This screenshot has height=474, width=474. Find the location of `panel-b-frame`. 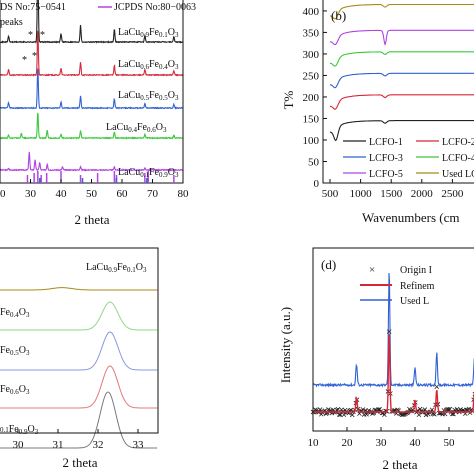

panel-b-frame is located at coordinates (398, 92).